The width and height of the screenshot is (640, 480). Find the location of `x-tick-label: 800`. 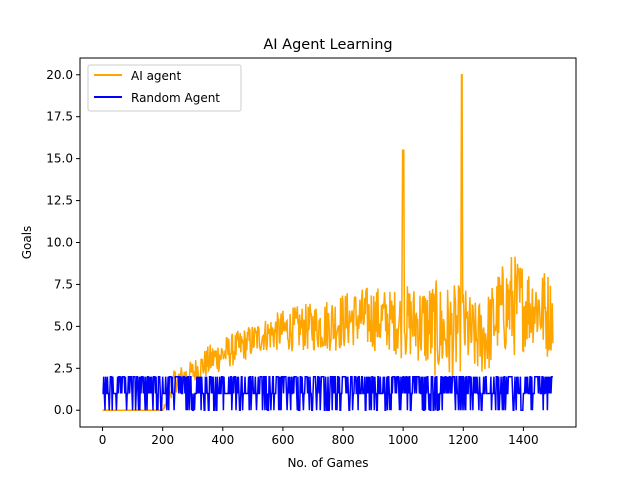

x-tick-label: 800 is located at coordinates (343, 440).